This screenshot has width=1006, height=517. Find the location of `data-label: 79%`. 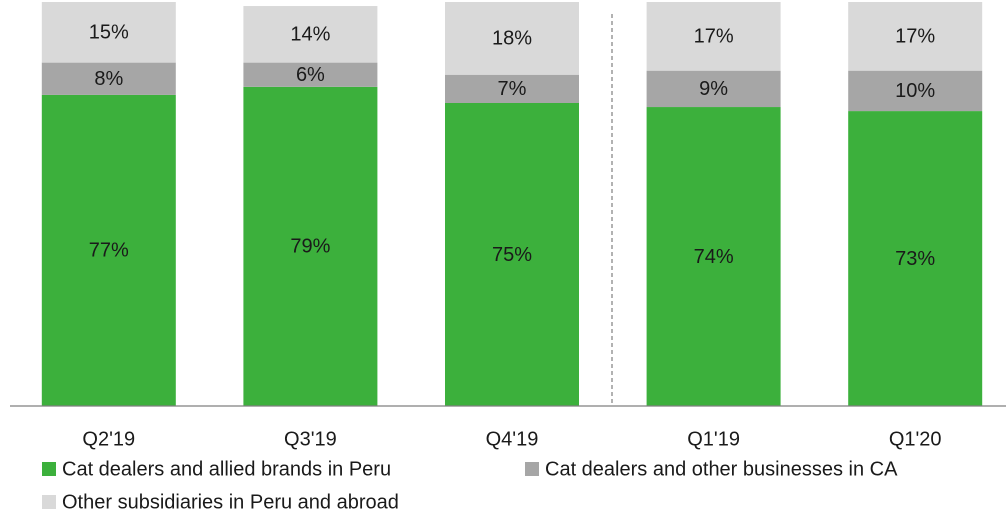

data-label: 79% is located at coordinates (310, 247).